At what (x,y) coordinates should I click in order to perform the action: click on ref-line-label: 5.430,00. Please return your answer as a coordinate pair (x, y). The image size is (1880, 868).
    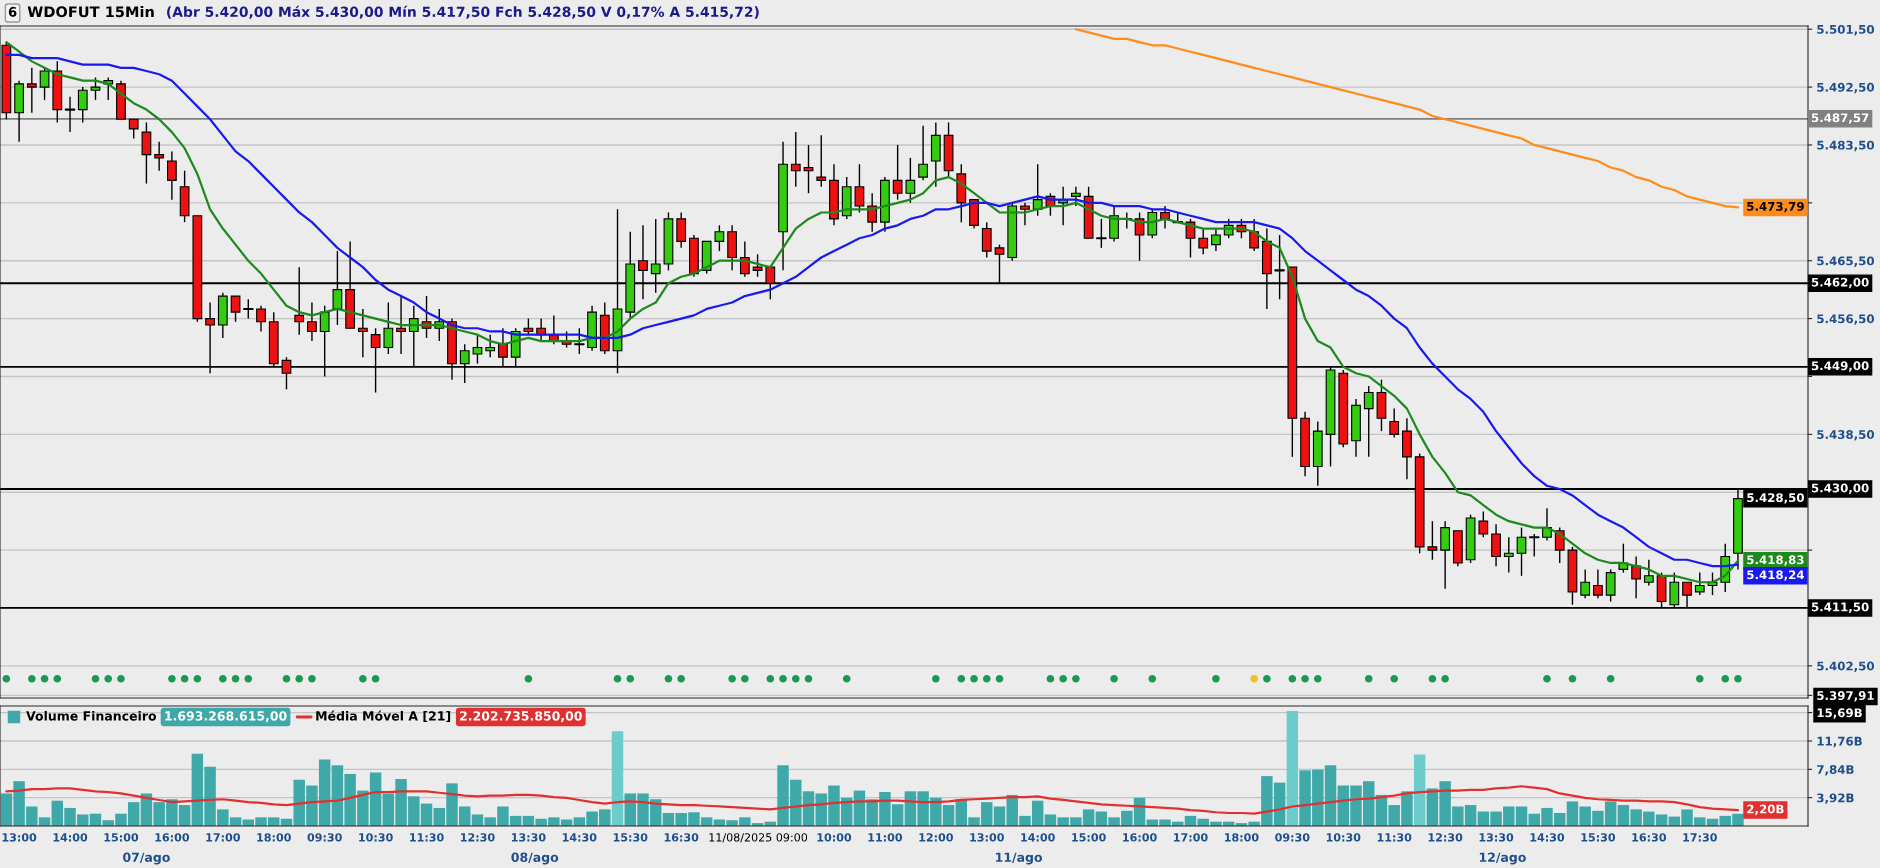
    Looking at the image, I should click on (1840, 488).